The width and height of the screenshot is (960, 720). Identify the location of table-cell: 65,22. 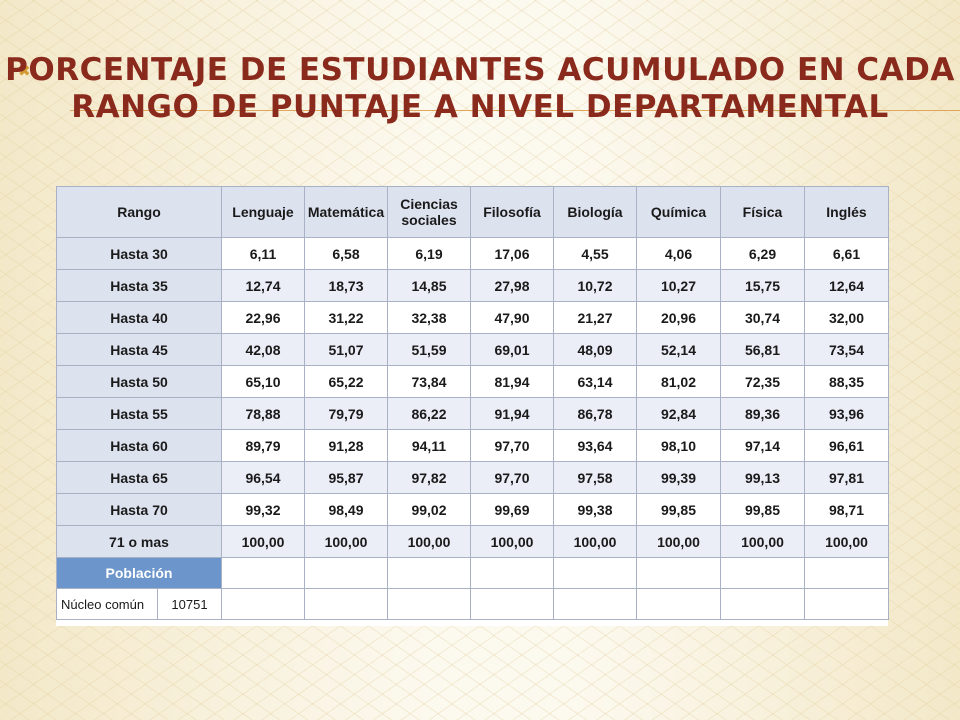
(346, 381).